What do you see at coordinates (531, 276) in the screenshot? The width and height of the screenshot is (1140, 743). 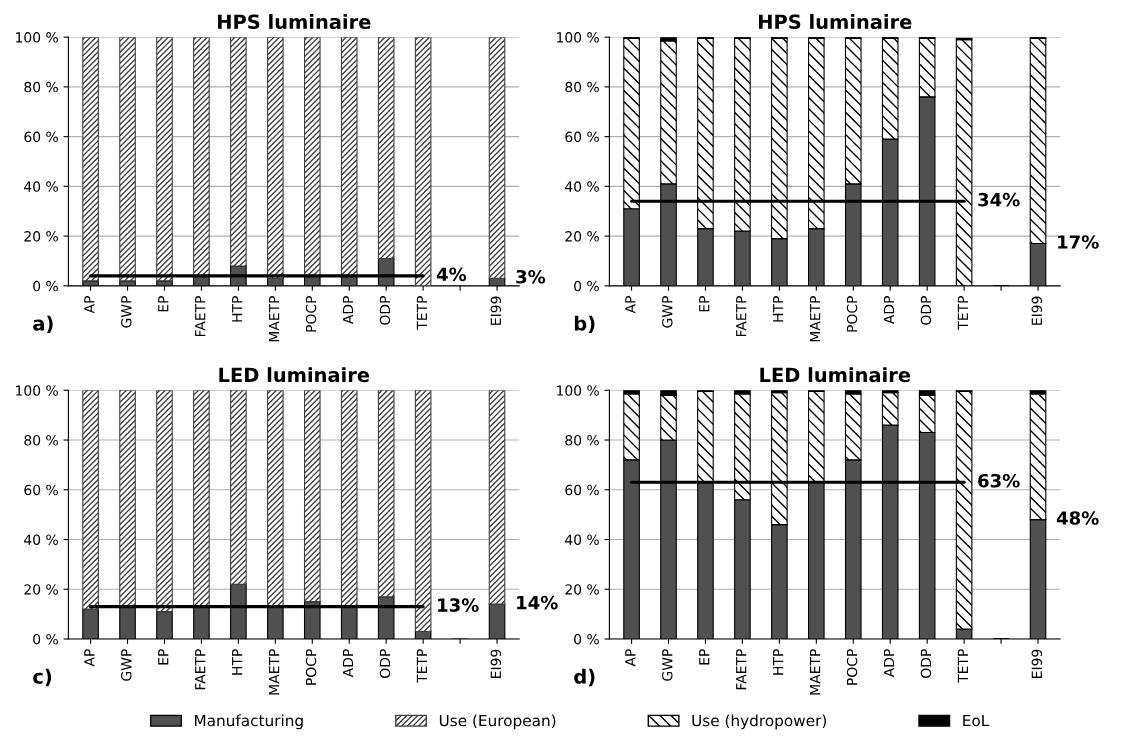 I see `annotation: 3%` at bounding box center [531, 276].